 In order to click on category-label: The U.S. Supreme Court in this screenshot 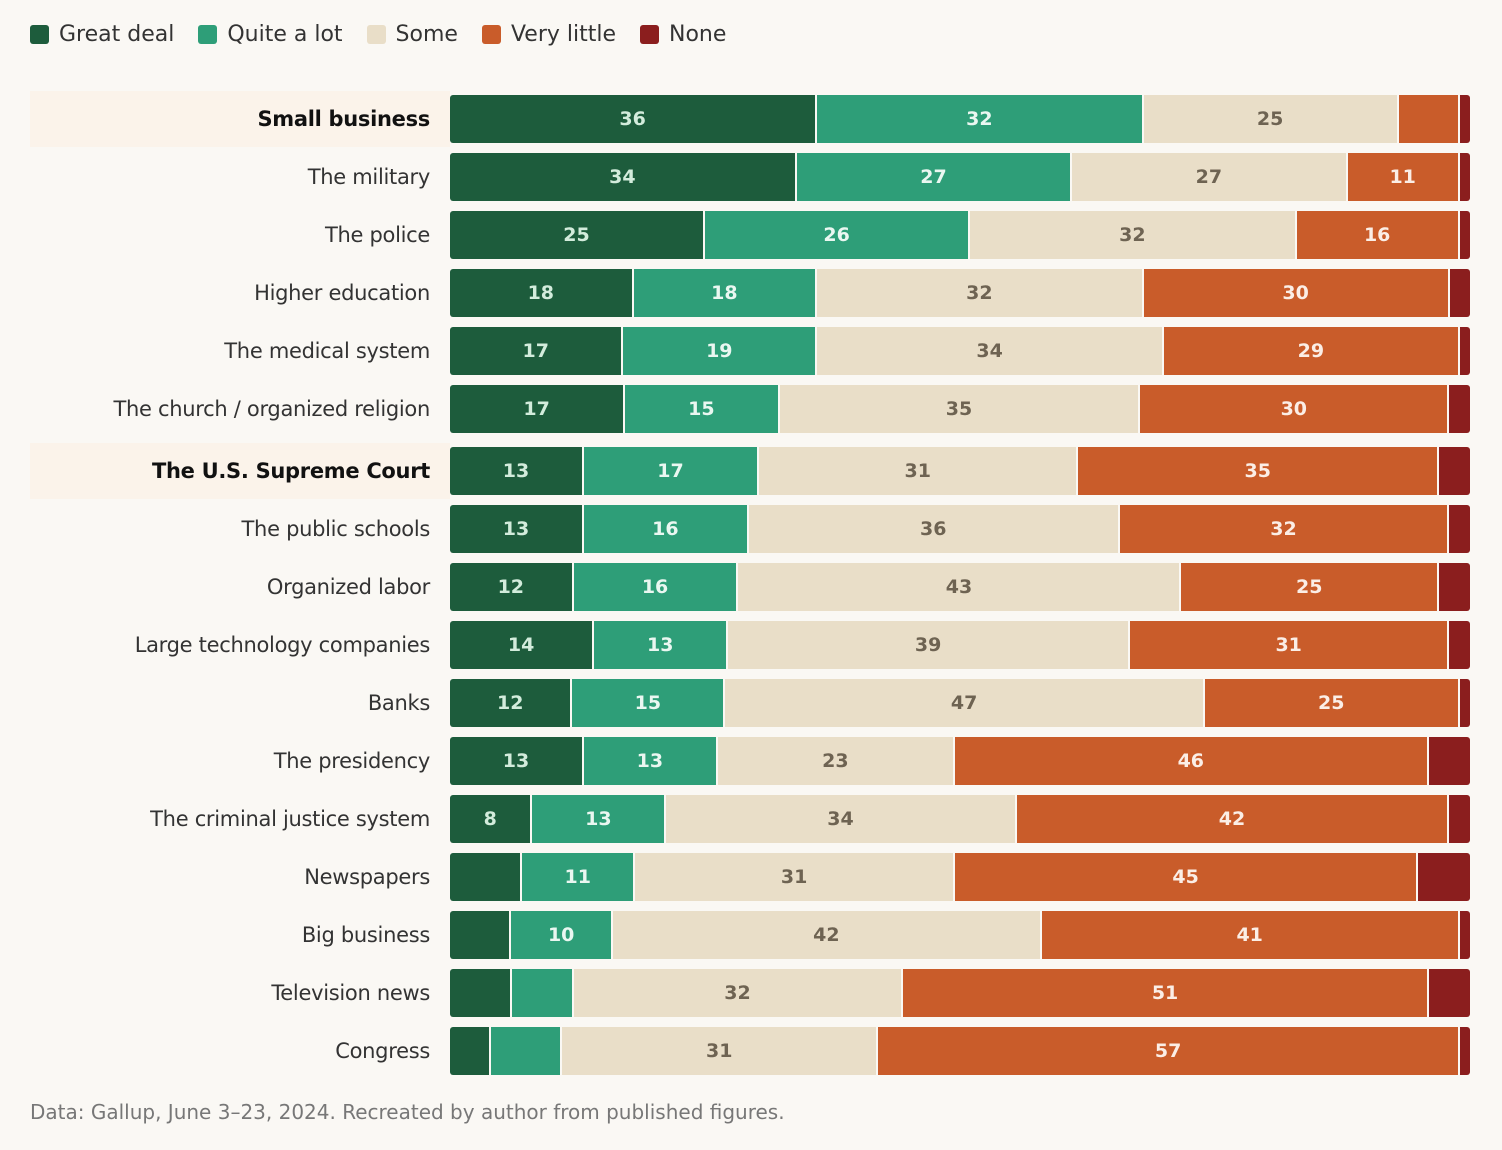, I will do `click(291, 471)`.